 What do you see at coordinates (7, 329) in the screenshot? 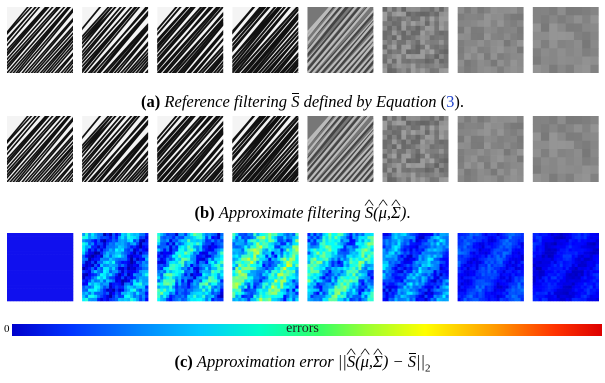
I see `colorbar-min-label: 0` at bounding box center [7, 329].